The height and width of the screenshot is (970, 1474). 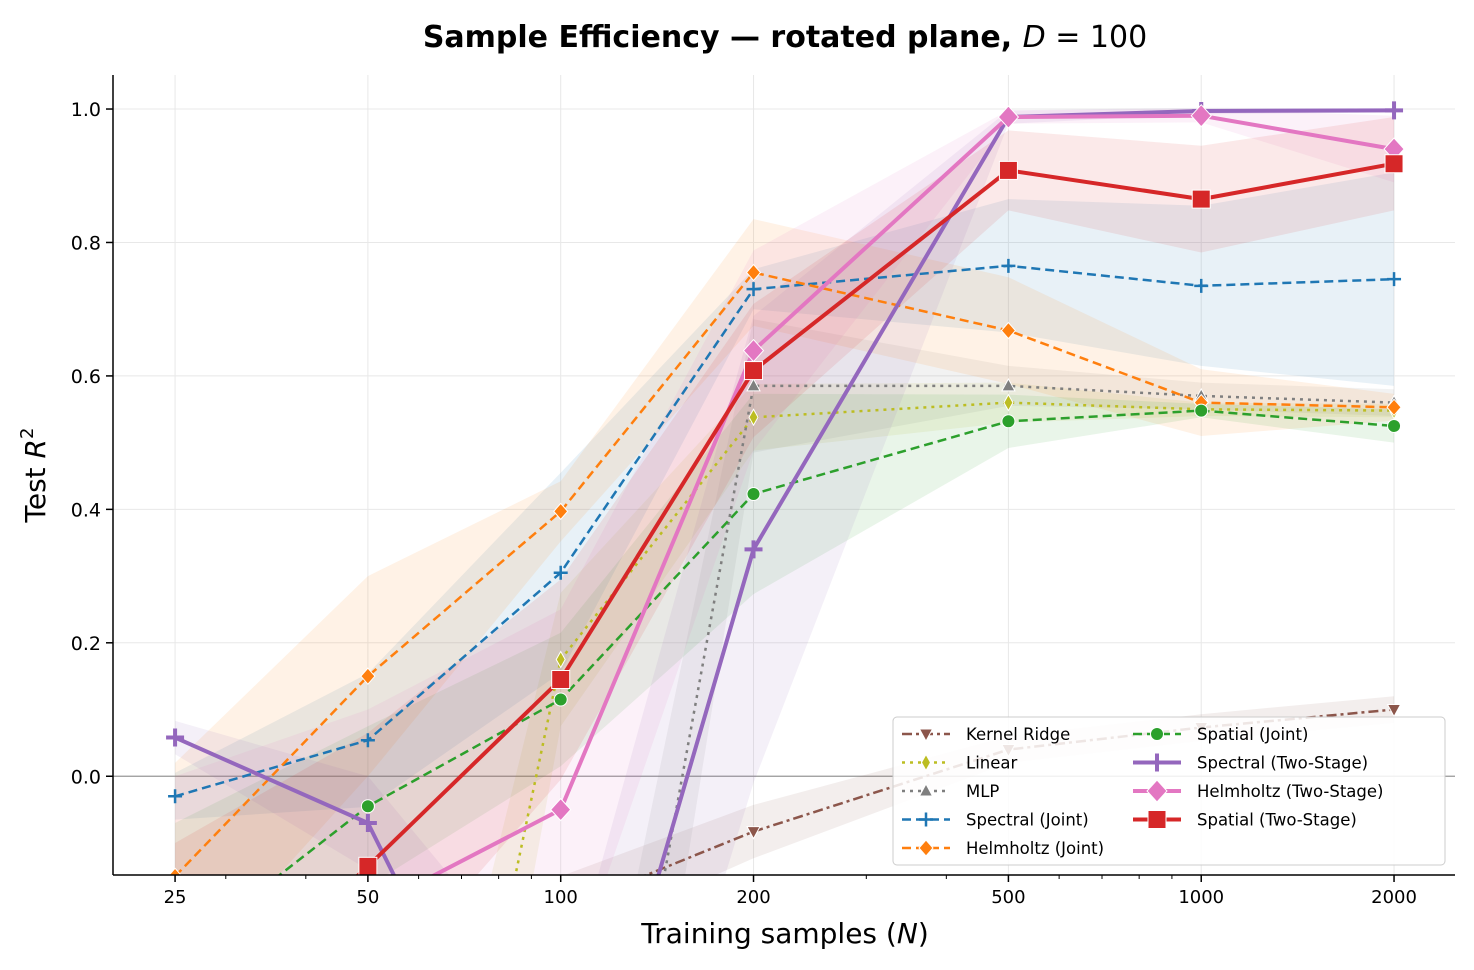 I want to click on legend-label: MLP, so click(x=982, y=791).